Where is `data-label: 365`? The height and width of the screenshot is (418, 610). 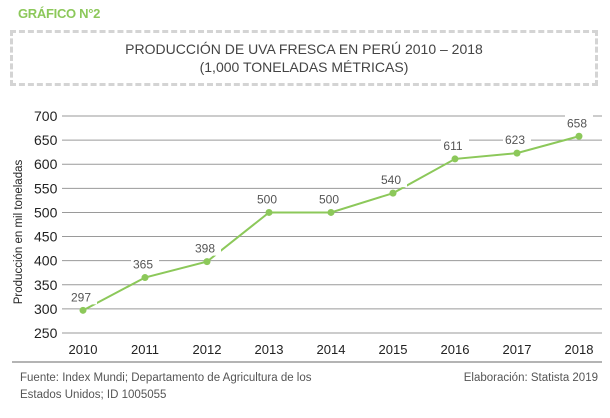 data-label: 365 is located at coordinates (143, 265).